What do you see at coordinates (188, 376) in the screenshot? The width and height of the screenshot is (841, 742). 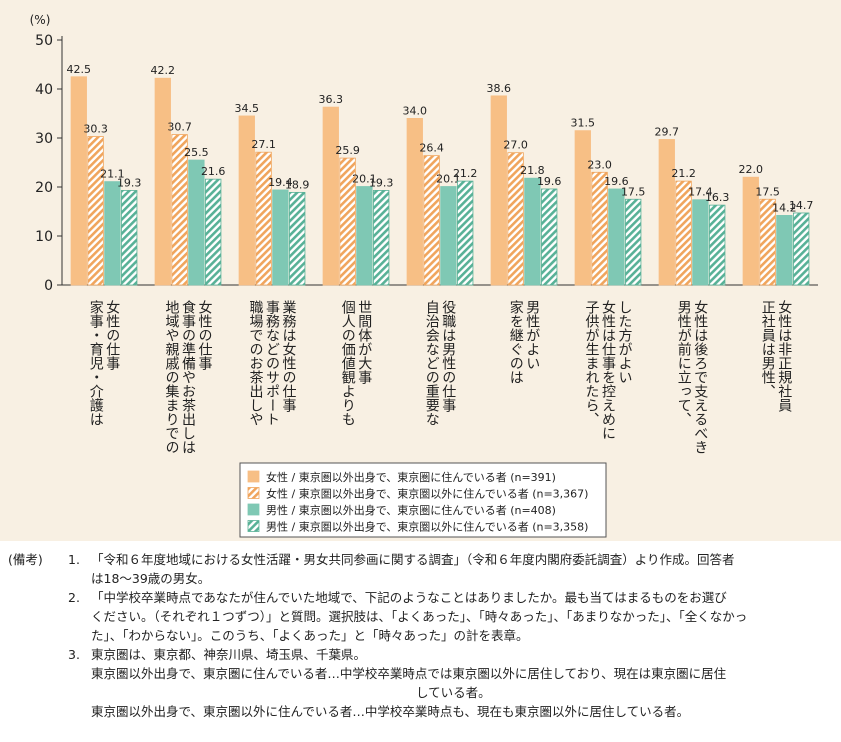 I see `category-label: 食事の準備やお茶出しは` at bounding box center [188, 376].